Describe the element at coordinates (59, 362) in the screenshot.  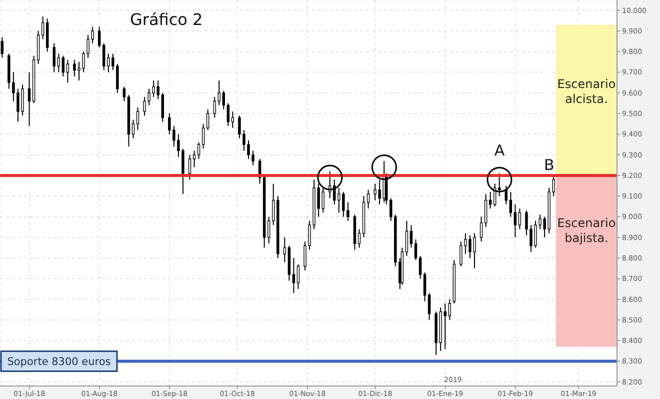
I see `ref-line-label: Soporte 8300 euros` at that location.